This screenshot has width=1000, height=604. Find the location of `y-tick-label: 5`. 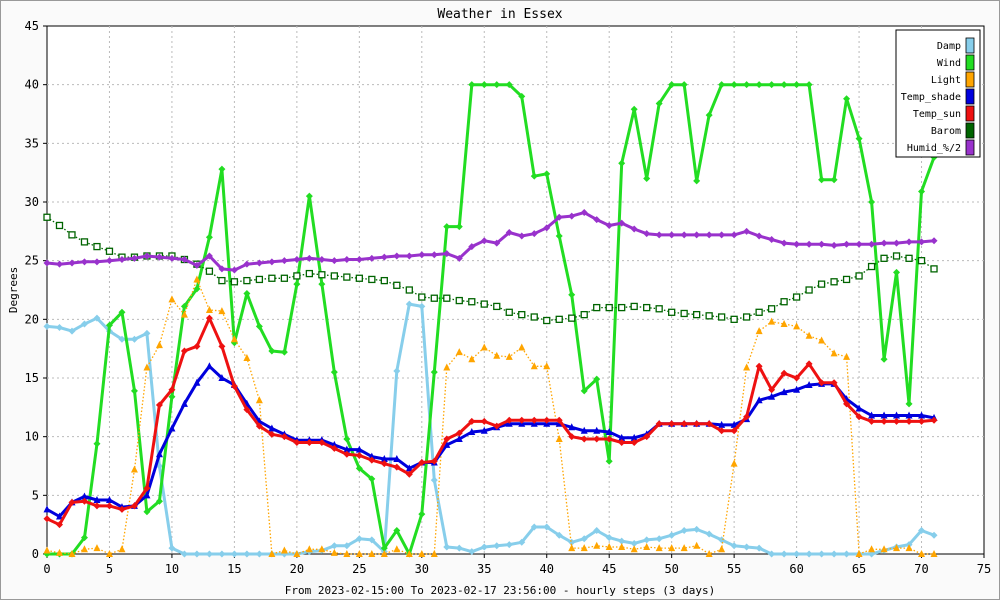

y-tick-label: 5 is located at coordinates (35, 495).